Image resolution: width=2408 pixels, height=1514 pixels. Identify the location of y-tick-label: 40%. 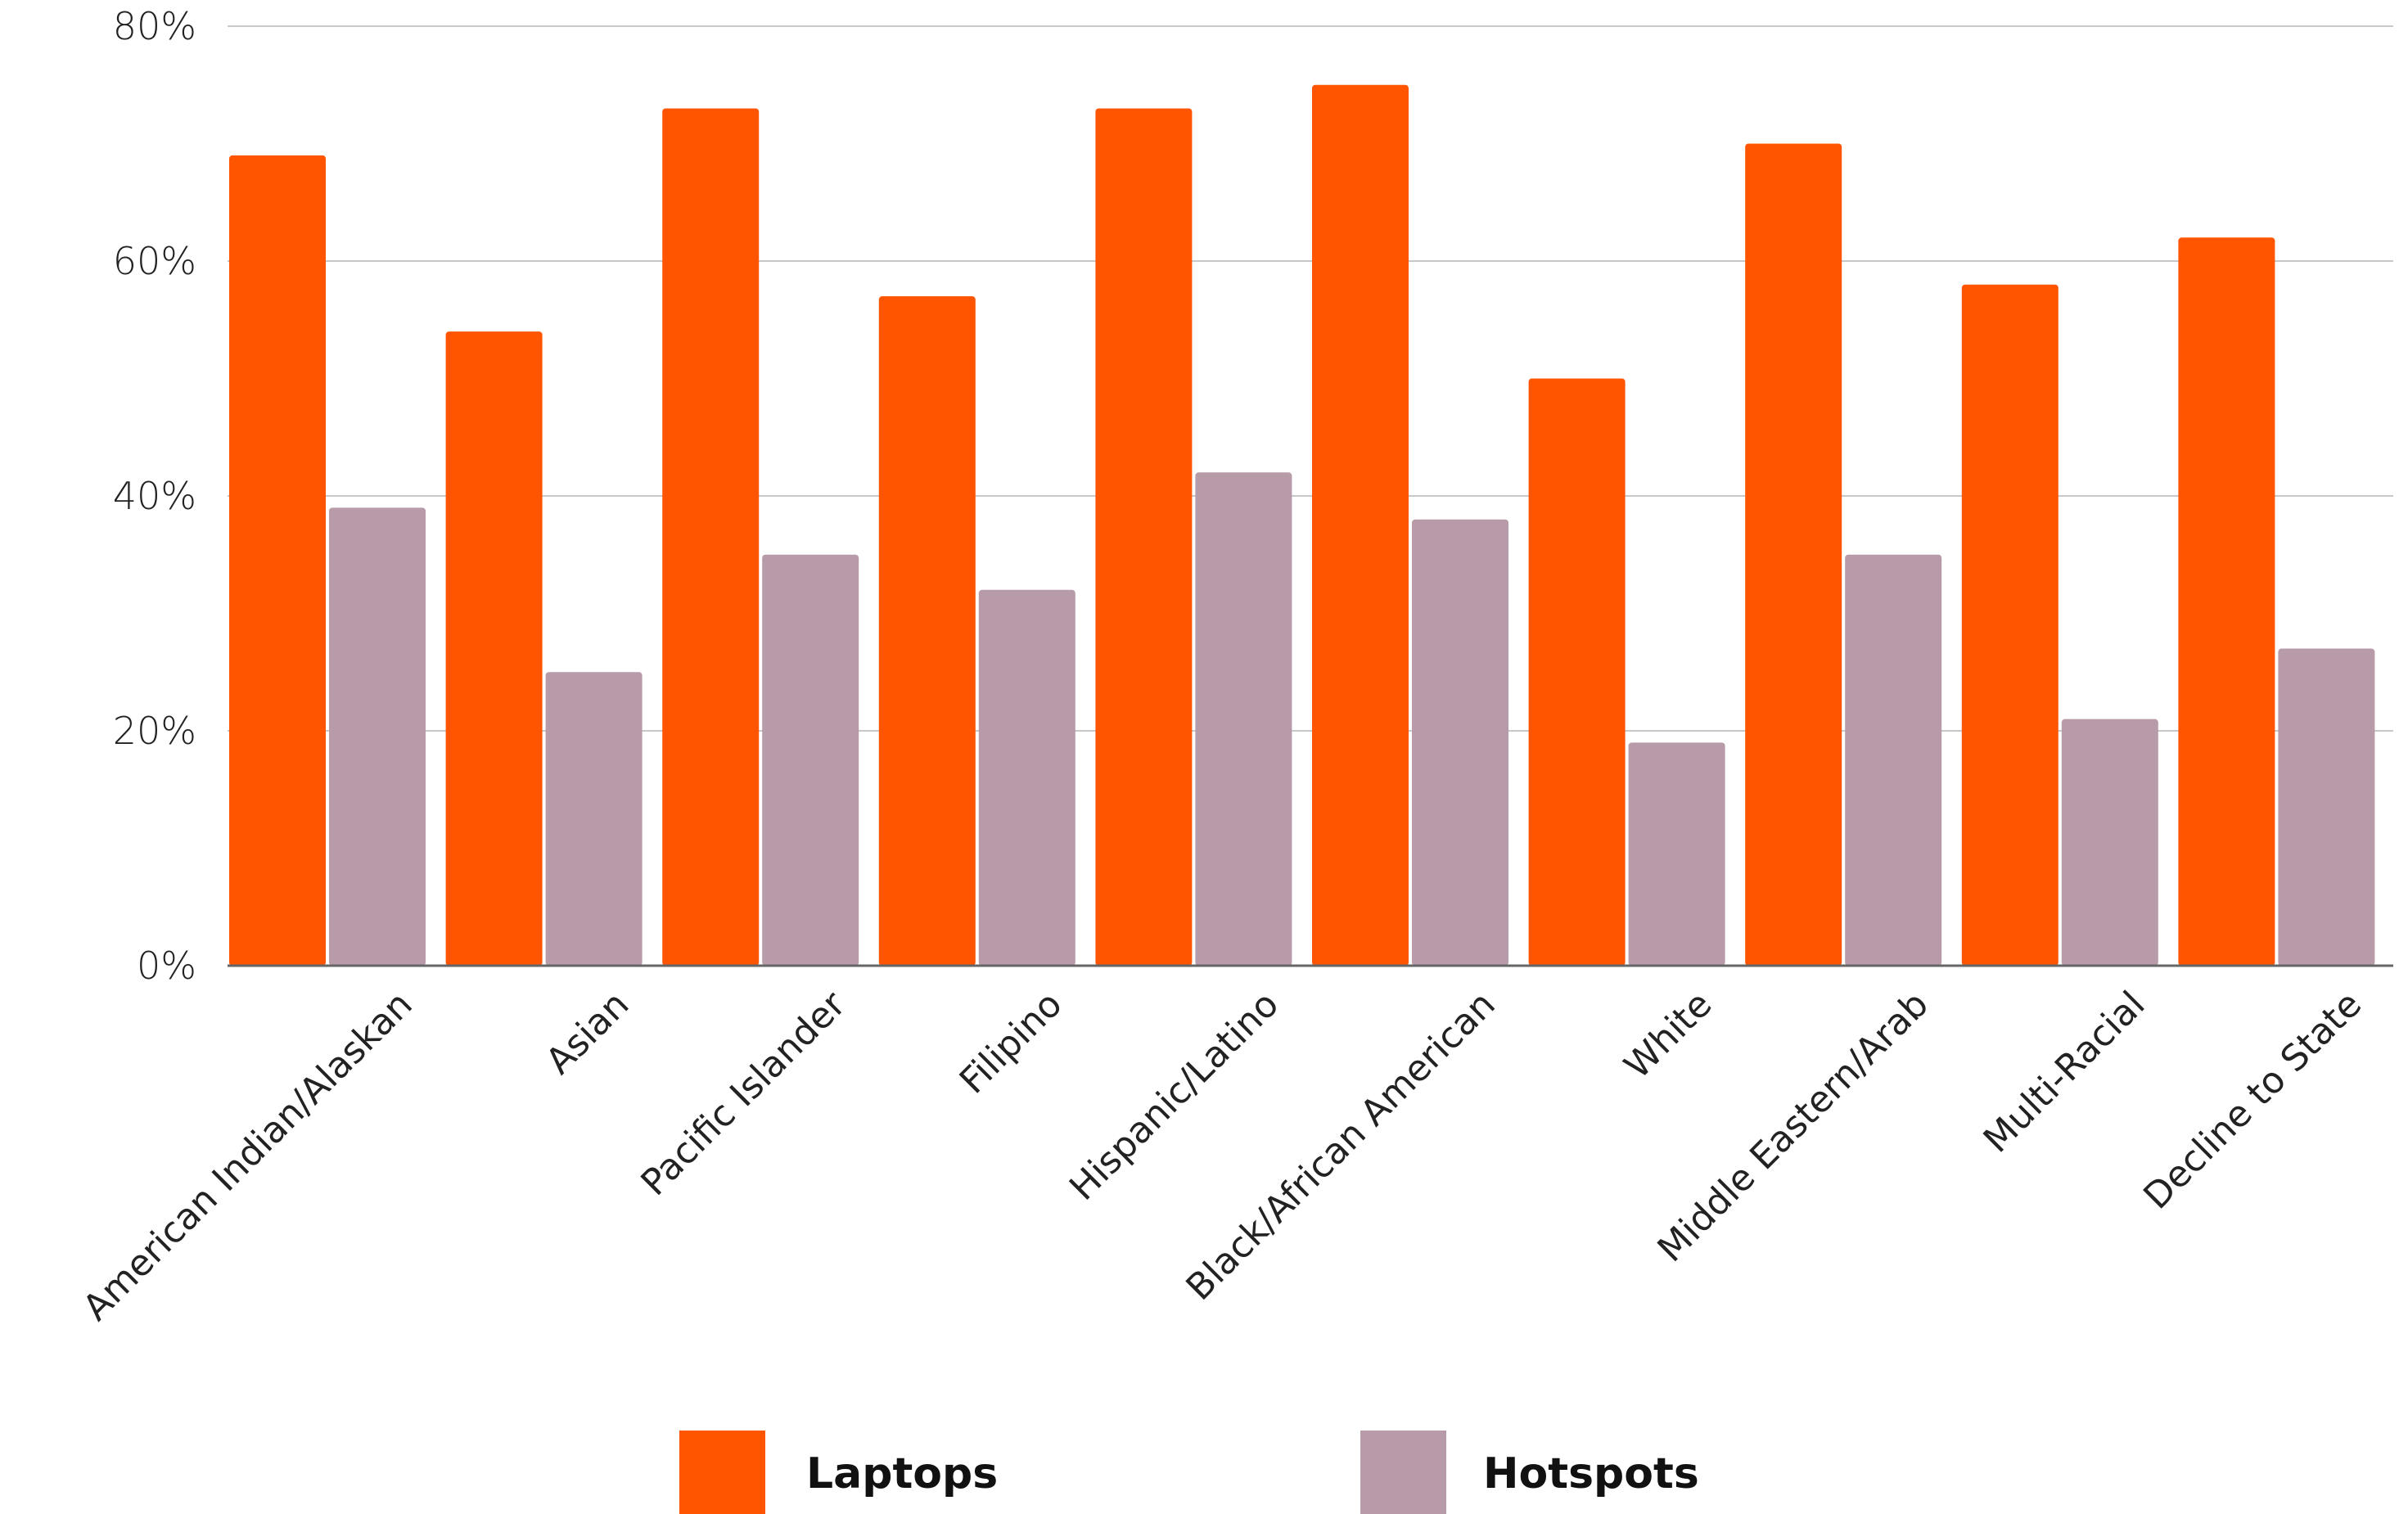
(154, 496).